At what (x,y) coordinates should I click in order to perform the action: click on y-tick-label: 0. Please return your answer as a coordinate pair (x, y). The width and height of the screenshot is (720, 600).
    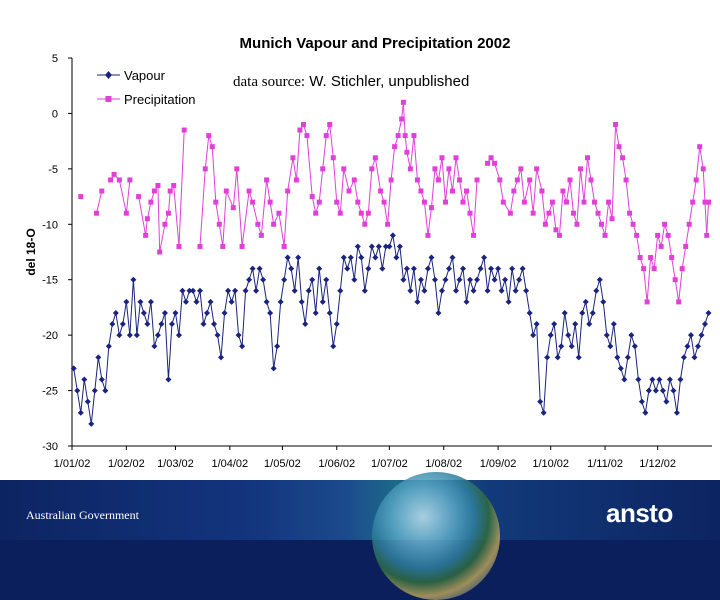
    Looking at the image, I should click on (55, 114).